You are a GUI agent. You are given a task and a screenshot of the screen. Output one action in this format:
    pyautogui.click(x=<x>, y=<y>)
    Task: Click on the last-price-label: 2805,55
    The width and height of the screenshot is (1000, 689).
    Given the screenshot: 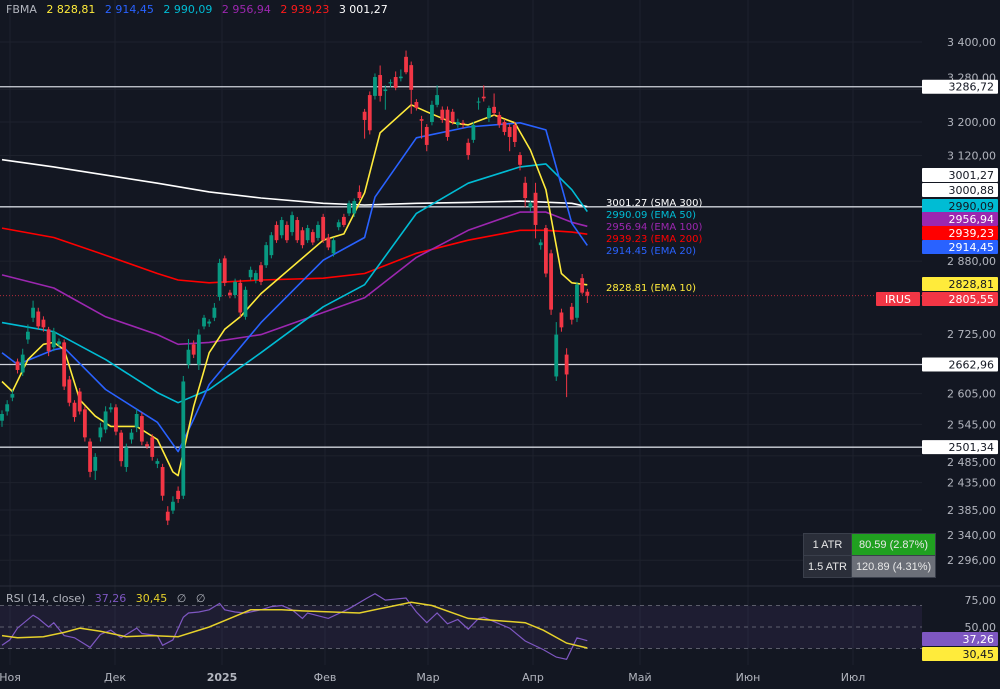 What is the action you would take?
    pyautogui.click(x=960, y=299)
    